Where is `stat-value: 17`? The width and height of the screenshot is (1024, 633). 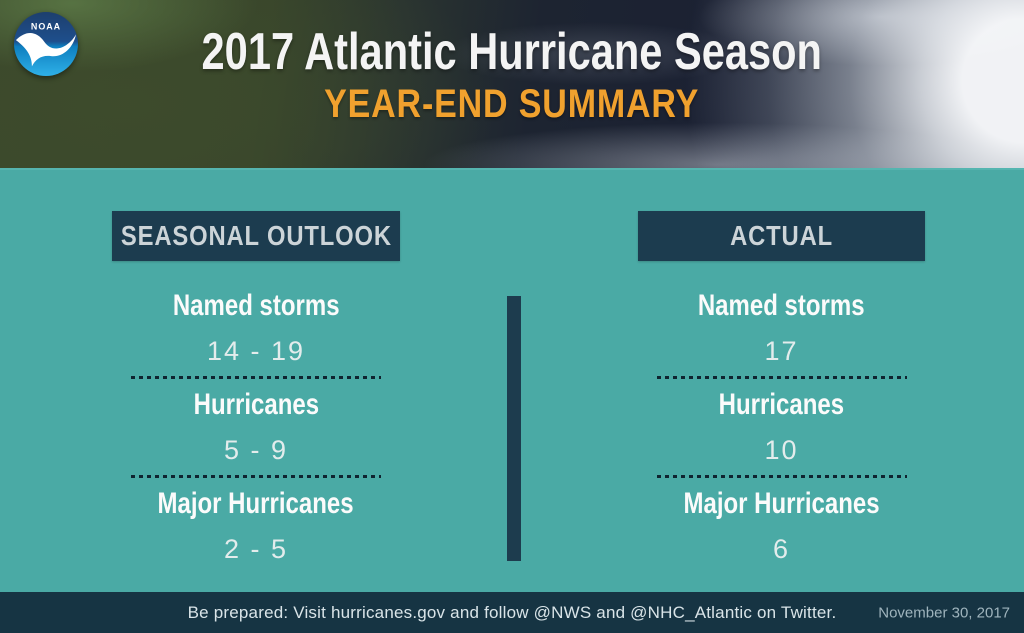 stat-value: 17 is located at coordinates (781, 351).